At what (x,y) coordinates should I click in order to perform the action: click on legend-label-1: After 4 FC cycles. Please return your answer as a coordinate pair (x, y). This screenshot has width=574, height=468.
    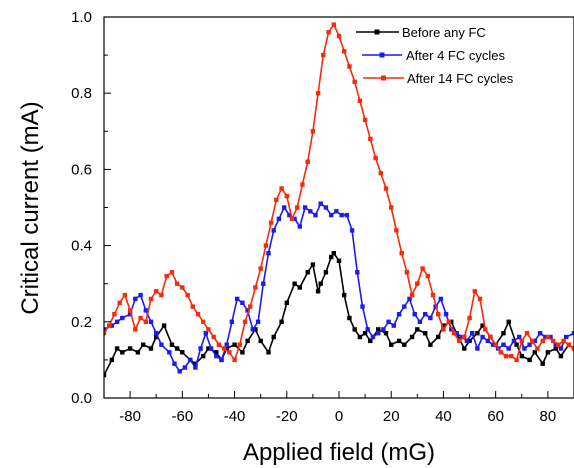
    Looking at the image, I should click on (455, 55).